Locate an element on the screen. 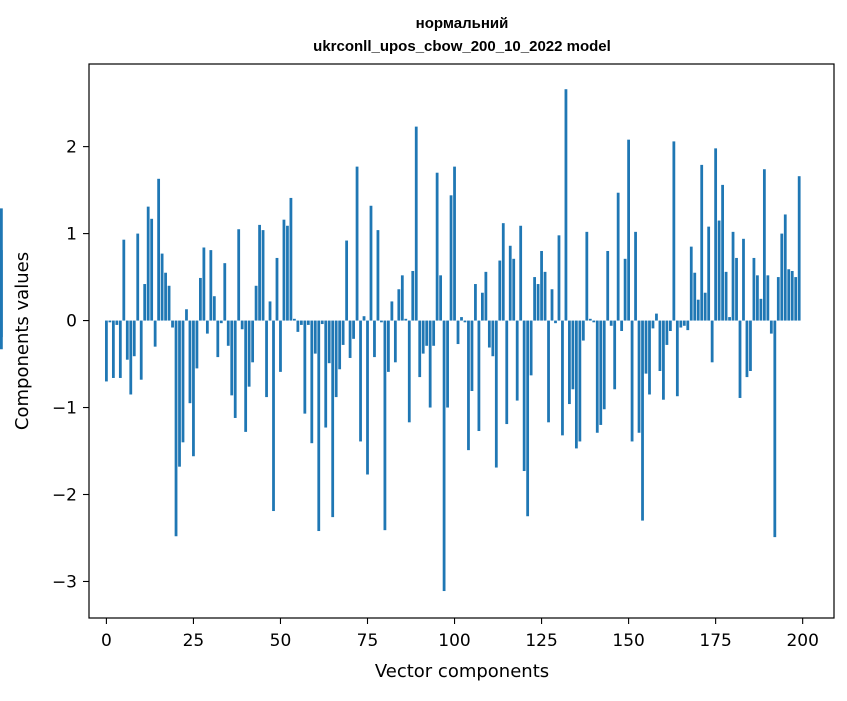  y-tick-label: −2 is located at coordinates (64, 496).